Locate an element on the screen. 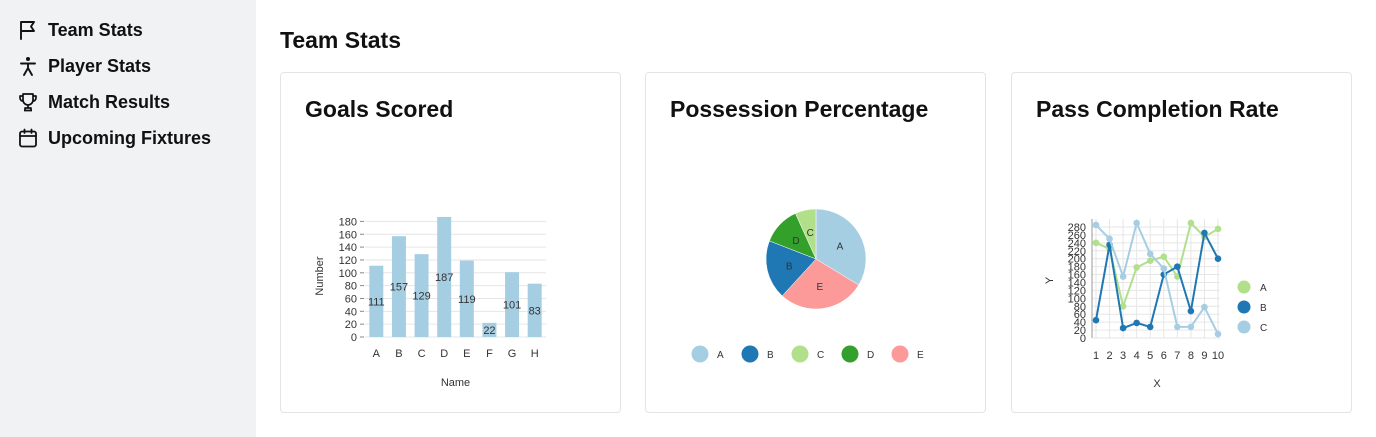  y-tick-label: 100 is located at coordinates (1077, 299).